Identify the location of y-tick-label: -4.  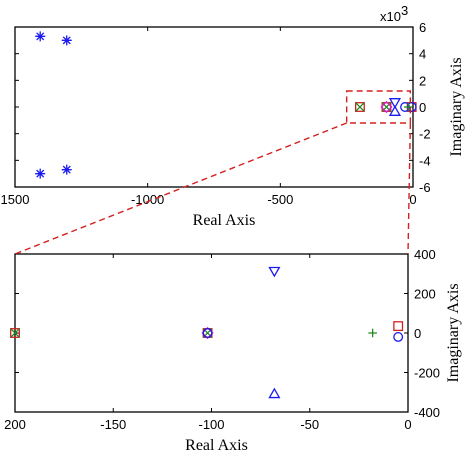
(425, 160).